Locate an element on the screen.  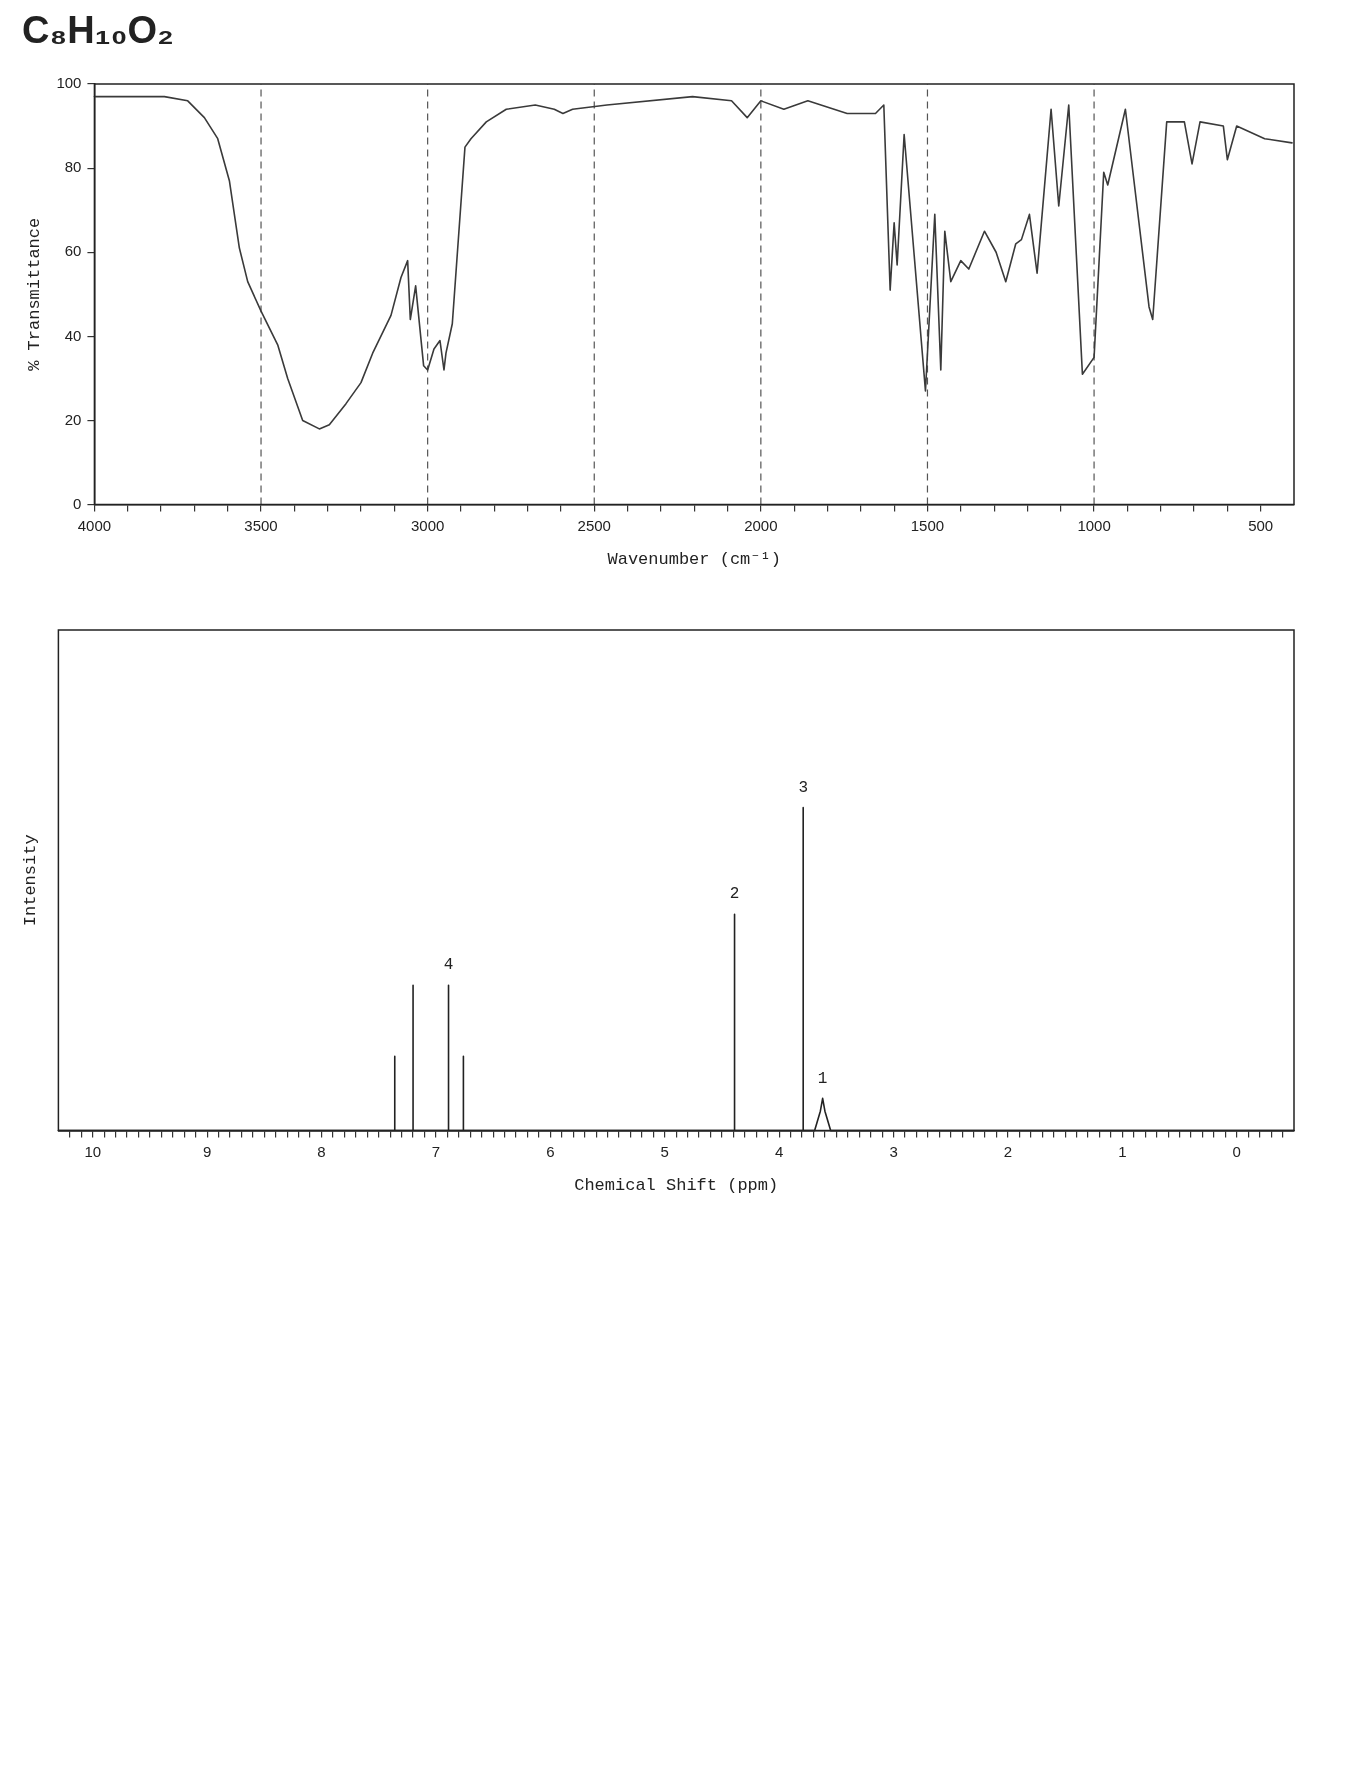
x-tick-label: 2000 is located at coordinates (761, 525).